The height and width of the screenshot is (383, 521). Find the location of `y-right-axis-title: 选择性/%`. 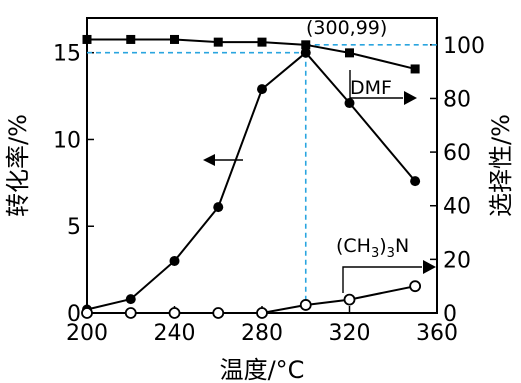

y-right-axis-title: 选择性/% is located at coordinates (501, 165).